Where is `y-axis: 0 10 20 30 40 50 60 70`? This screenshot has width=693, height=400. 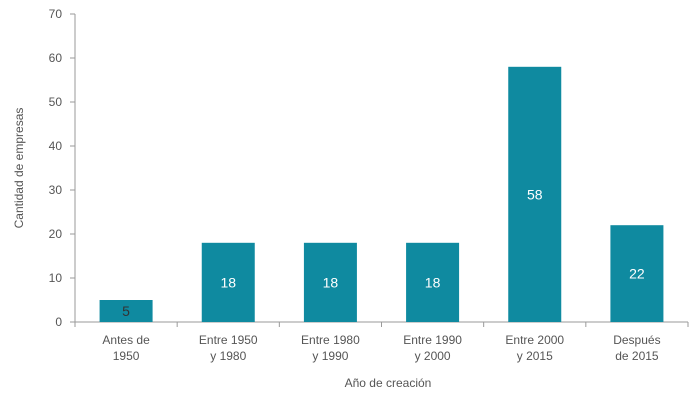 y-axis: 0 10 20 30 40 50 60 70 is located at coordinates (62, 168).